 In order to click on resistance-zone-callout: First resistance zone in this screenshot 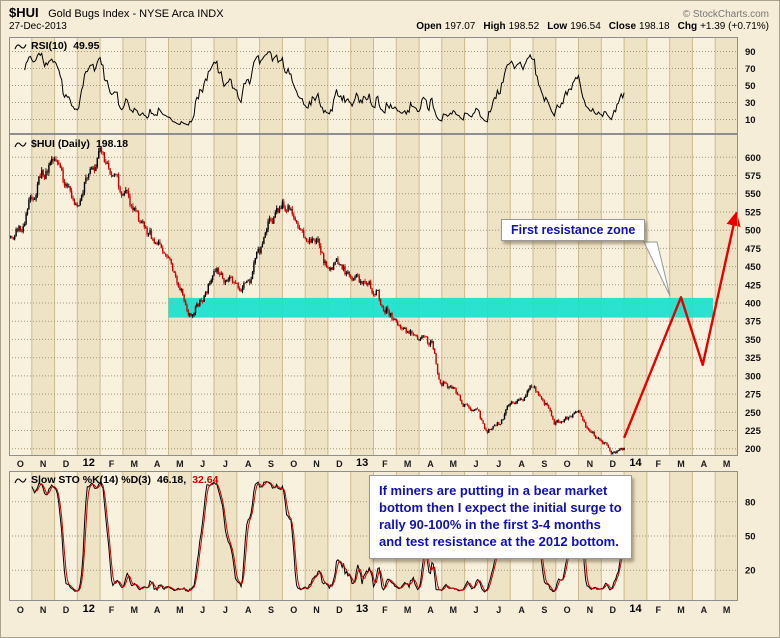, I will do `click(573, 230)`.